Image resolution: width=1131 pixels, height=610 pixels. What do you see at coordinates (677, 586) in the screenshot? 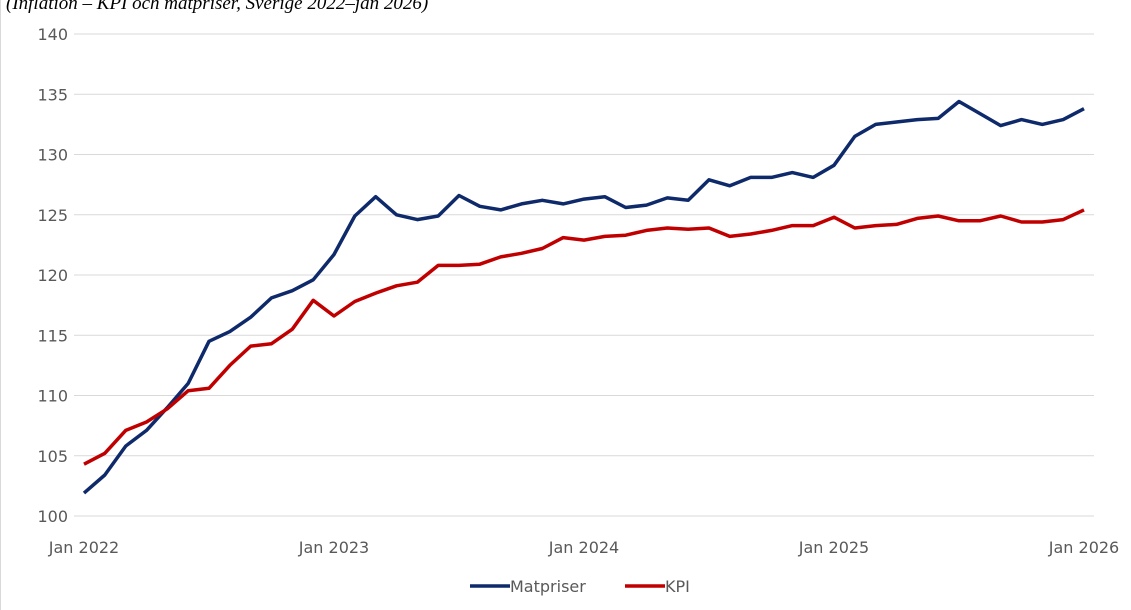
I see `legend-label: KPI` at bounding box center [677, 586].